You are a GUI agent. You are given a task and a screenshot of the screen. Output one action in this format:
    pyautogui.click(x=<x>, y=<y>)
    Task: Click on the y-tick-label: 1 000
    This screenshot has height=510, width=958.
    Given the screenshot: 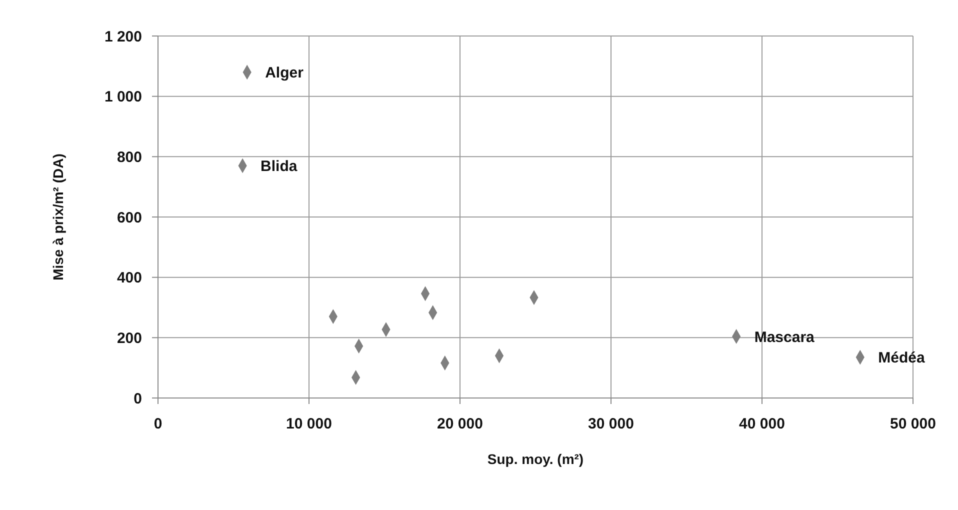 What is the action you would take?
    pyautogui.click(x=123, y=97)
    